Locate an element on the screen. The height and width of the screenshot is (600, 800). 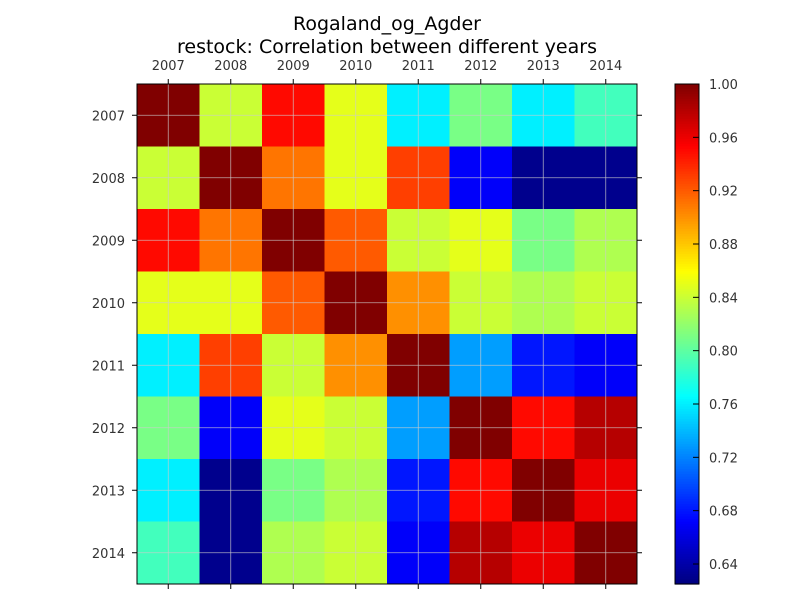
x-tick-label: 2008 is located at coordinates (230, 66).